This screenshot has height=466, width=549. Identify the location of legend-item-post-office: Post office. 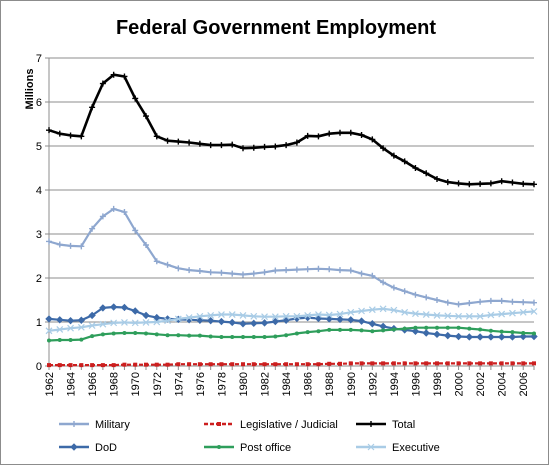
(247, 448).